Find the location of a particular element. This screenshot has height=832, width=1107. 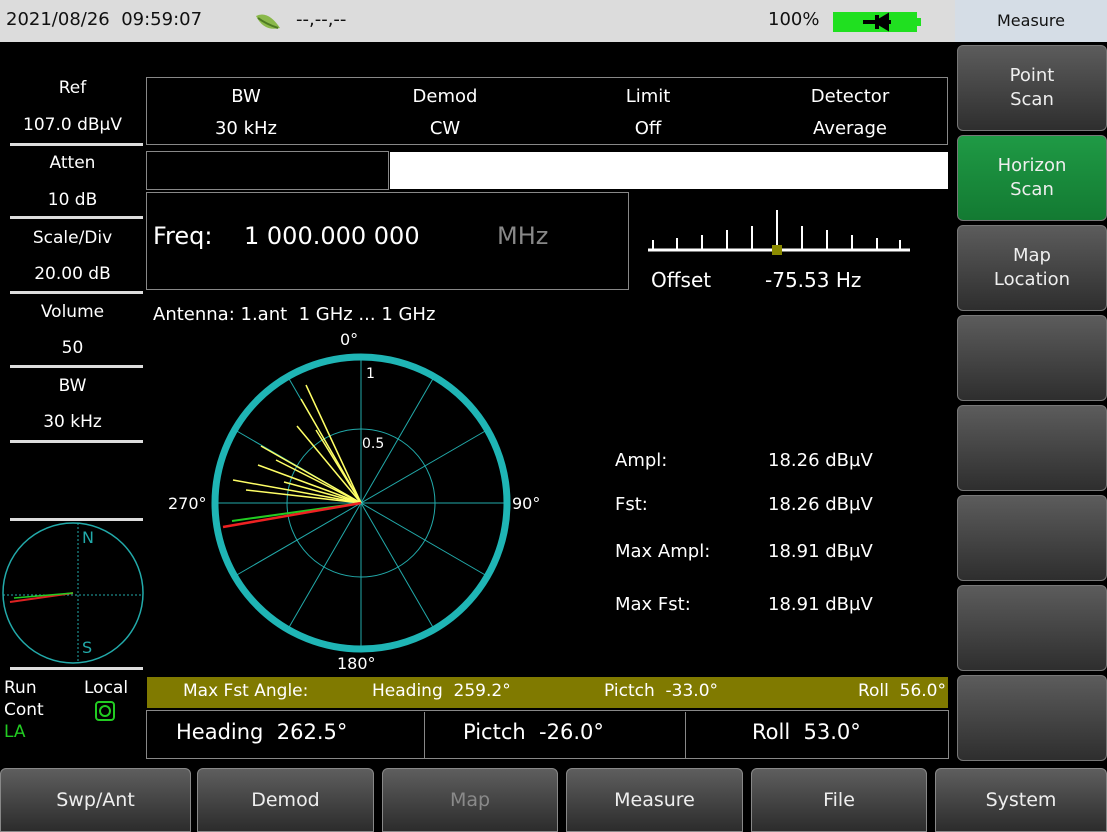

param-value: 50 is located at coordinates (72, 348).